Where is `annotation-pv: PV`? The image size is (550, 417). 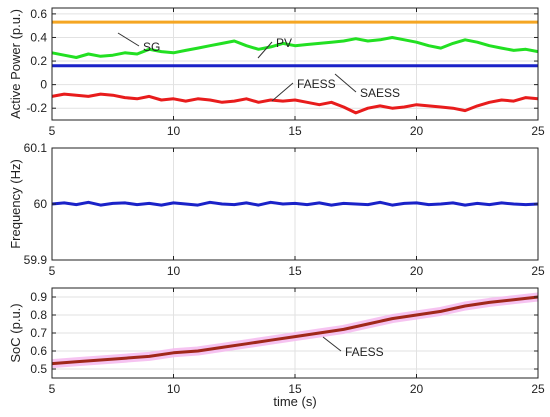
annotation-pv: PV is located at coordinates (274, 47).